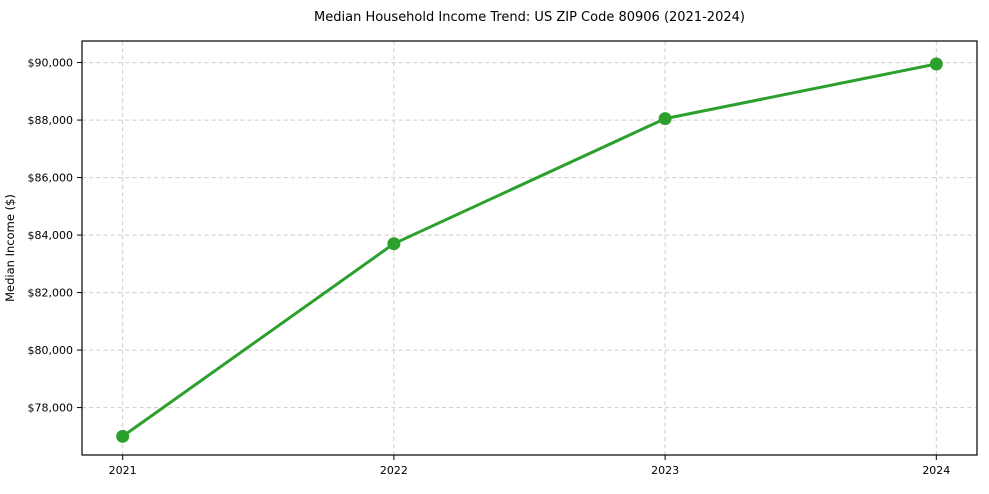 The image size is (989, 494). Describe the element at coordinates (51, 120) in the screenshot. I see `y-tick-label: $88,000` at that location.